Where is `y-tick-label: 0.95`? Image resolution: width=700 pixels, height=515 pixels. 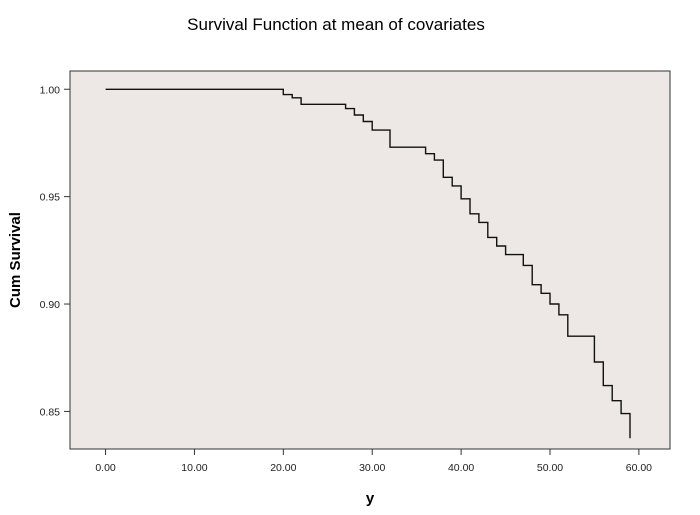 y-tick-label: 0.95 is located at coordinates (50, 198).